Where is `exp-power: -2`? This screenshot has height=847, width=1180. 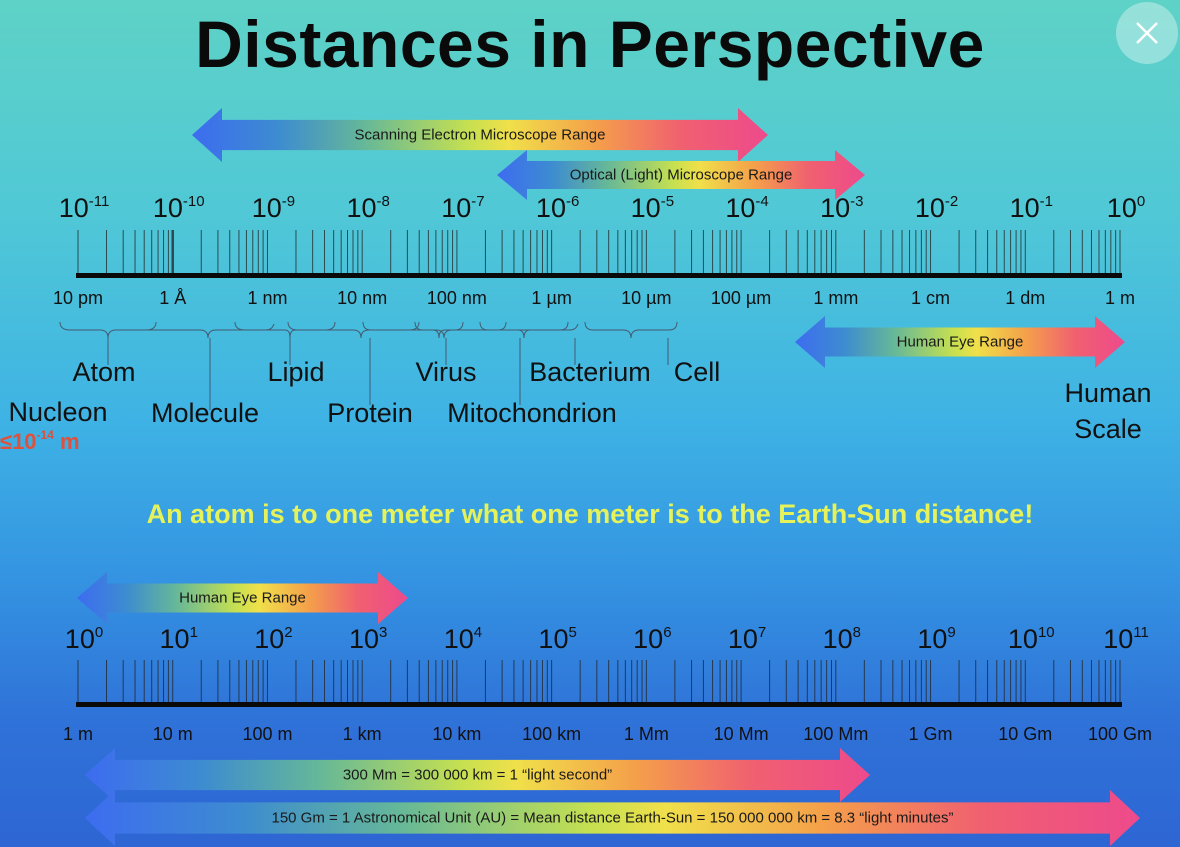
exp-power: -2 is located at coordinates (951, 201).